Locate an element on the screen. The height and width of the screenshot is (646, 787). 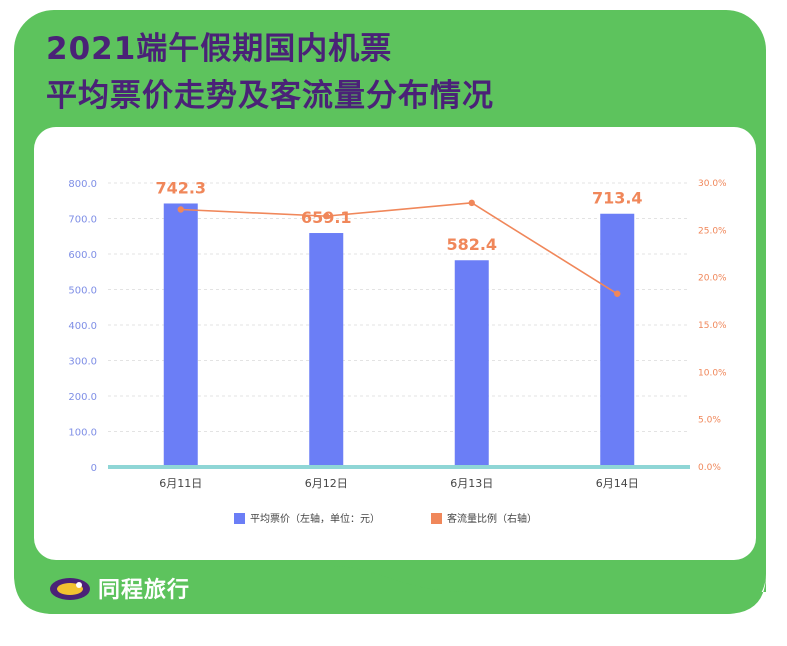
left-tick-label: 500.0 is located at coordinates (82, 291).